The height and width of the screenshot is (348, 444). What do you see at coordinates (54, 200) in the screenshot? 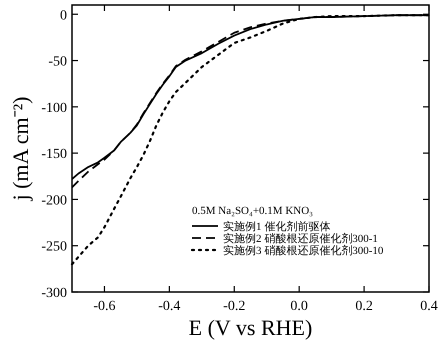
I see `y-tick-label: -200` at bounding box center [54, 200].